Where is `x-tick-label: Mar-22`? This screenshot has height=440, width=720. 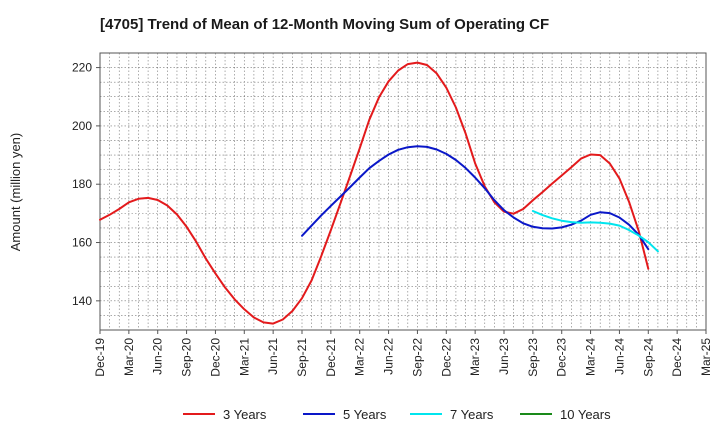
x-tick-label: Mar-22 is located at coordinates (360, 357).